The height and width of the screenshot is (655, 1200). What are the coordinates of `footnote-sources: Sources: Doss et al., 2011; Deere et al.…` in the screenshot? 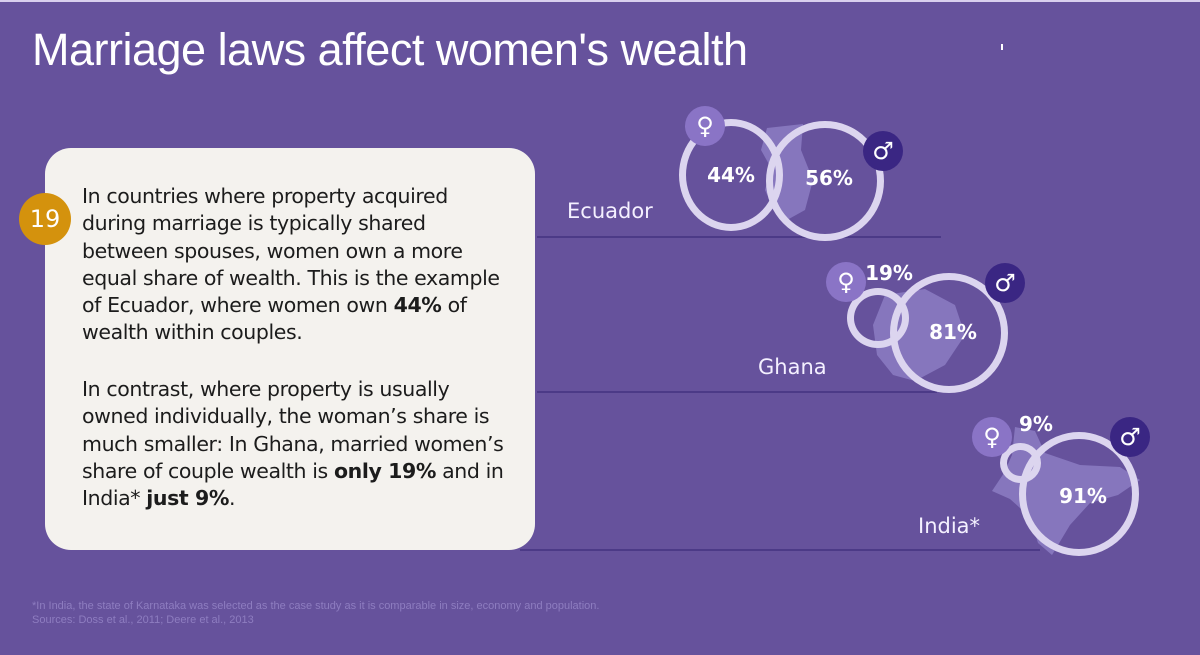 It's located at (143, 620).